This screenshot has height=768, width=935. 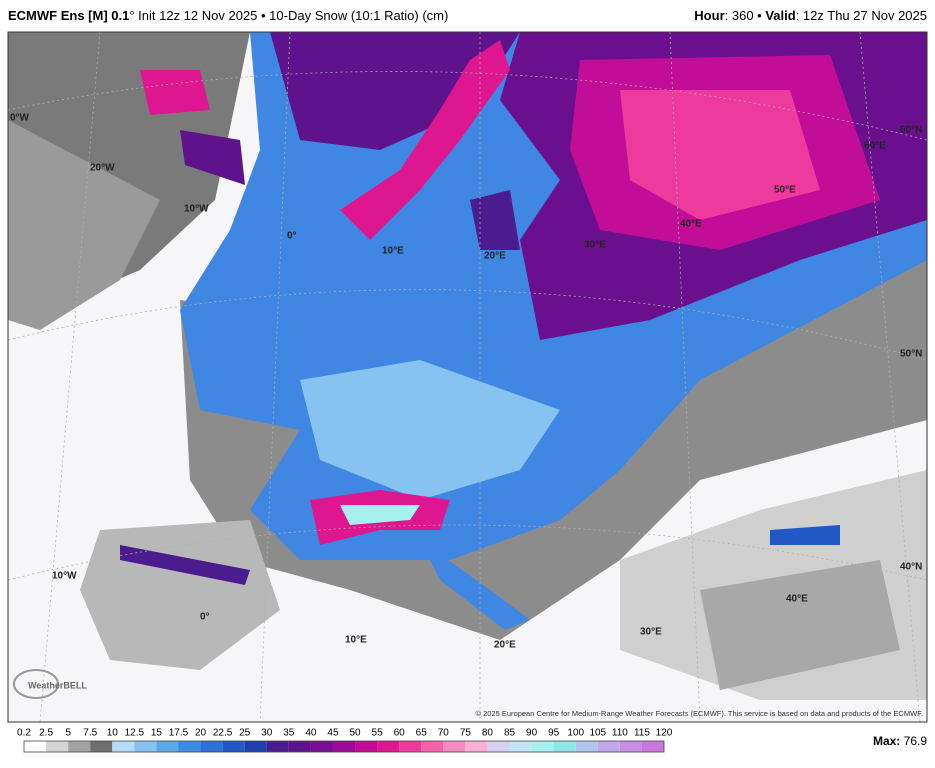 What do you see at coordinates (68, 15) in the screenshot?
I see `model: ECMWF Ens [M] 0.1` at bounding box center [68, 15].